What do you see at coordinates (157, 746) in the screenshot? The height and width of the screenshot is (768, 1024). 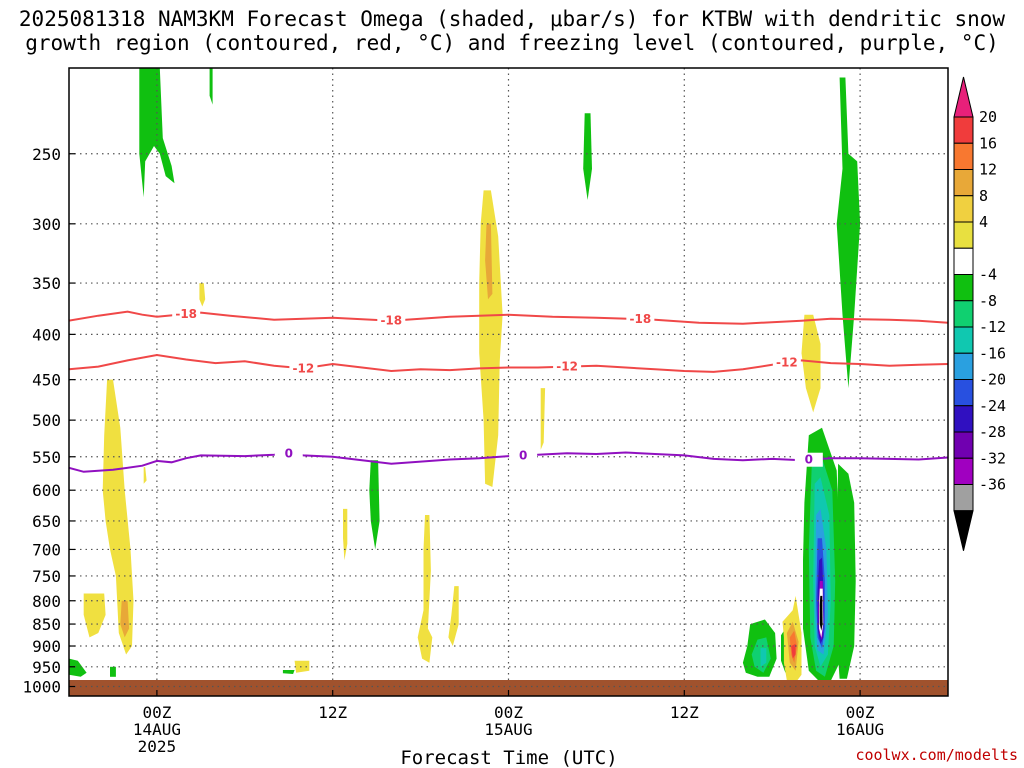 I see `x-tick-label: 2025` at bounding box center [157, 746].